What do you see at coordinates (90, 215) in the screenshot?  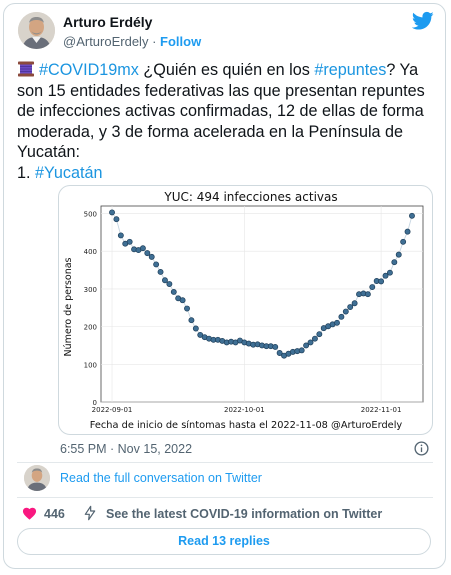 I see `y-tick-label: 500` at bounding box center [90, 215].